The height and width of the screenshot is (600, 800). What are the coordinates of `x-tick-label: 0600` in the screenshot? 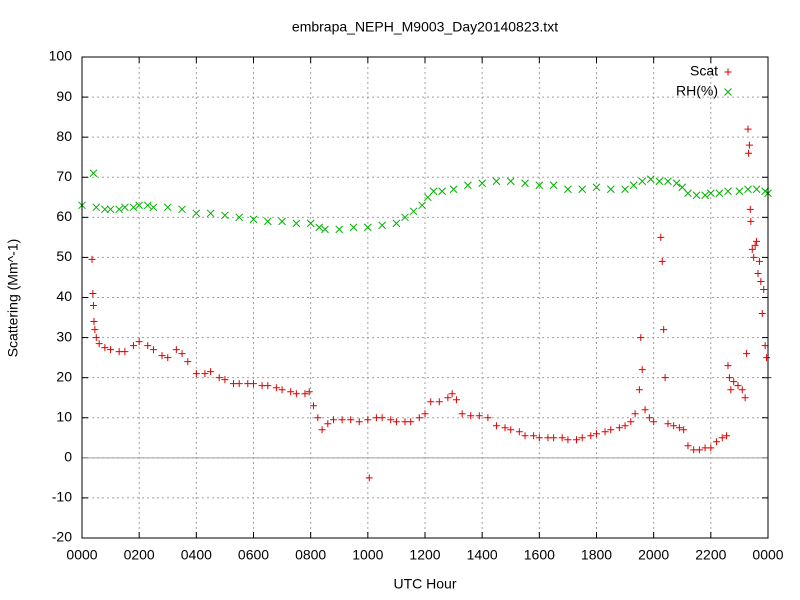 It's located at (253, 555).